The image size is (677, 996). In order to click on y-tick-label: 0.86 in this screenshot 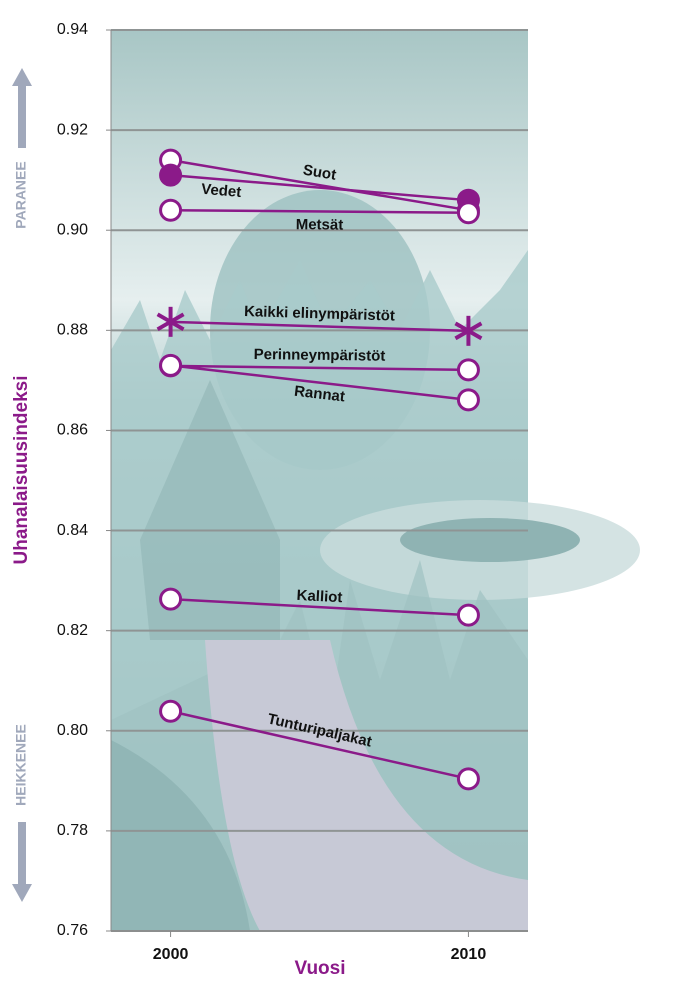, I will do `click(72, 430)`.